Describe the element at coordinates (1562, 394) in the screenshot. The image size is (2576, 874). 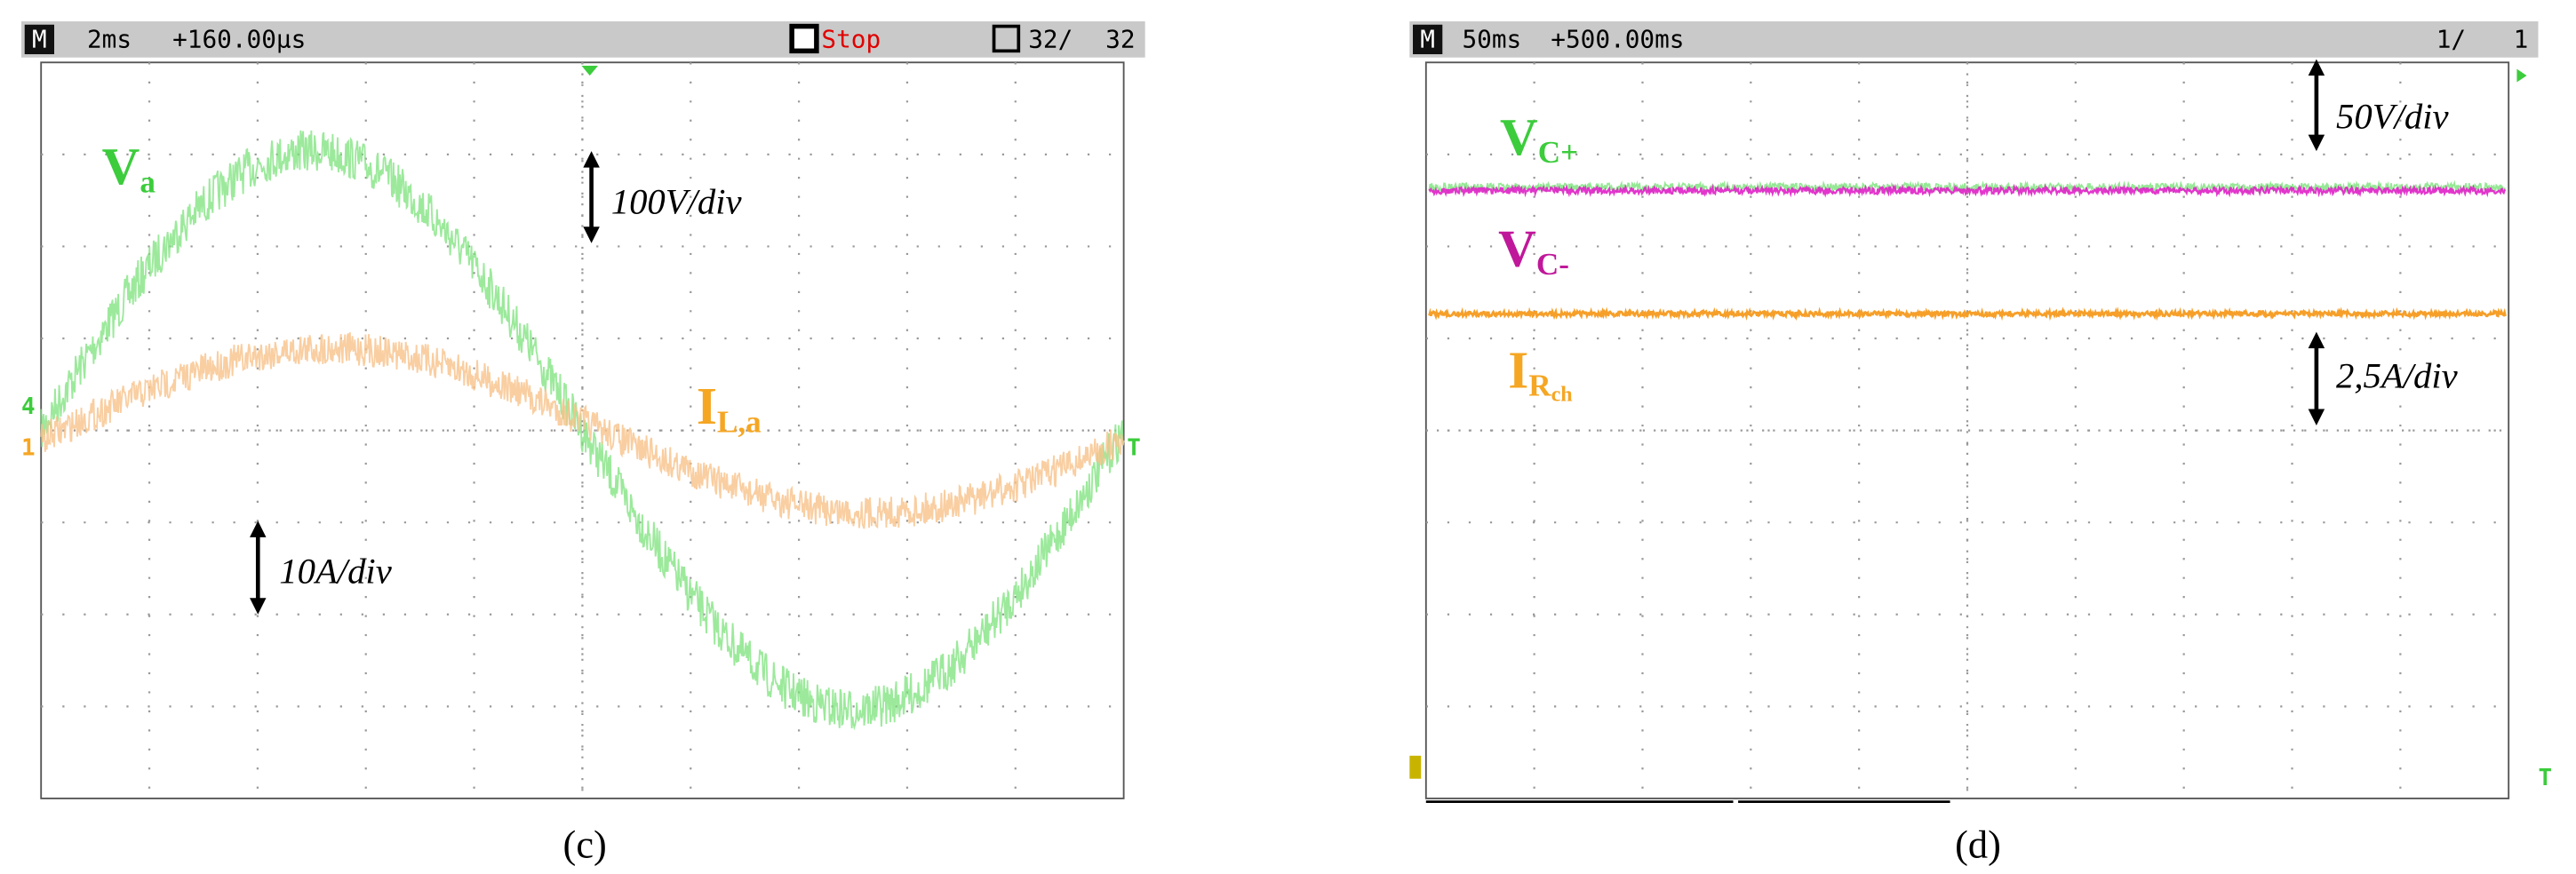
I see `subsubscript: ch` at that location.